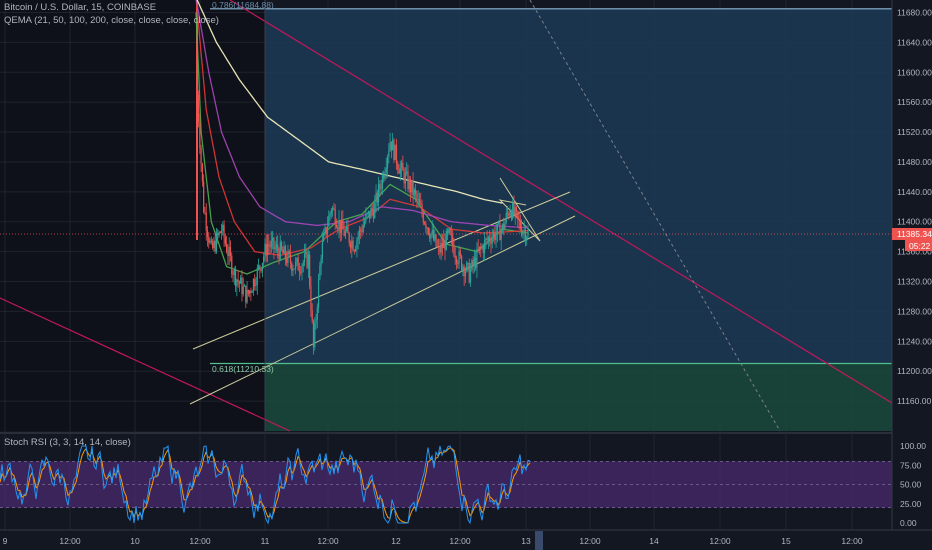 This screenshot has width=932, height=550. What do you see at coordinates (200, 541) in the screenshot?
I see `time-tick-label: 12:00` at bounding box center [200, 541].